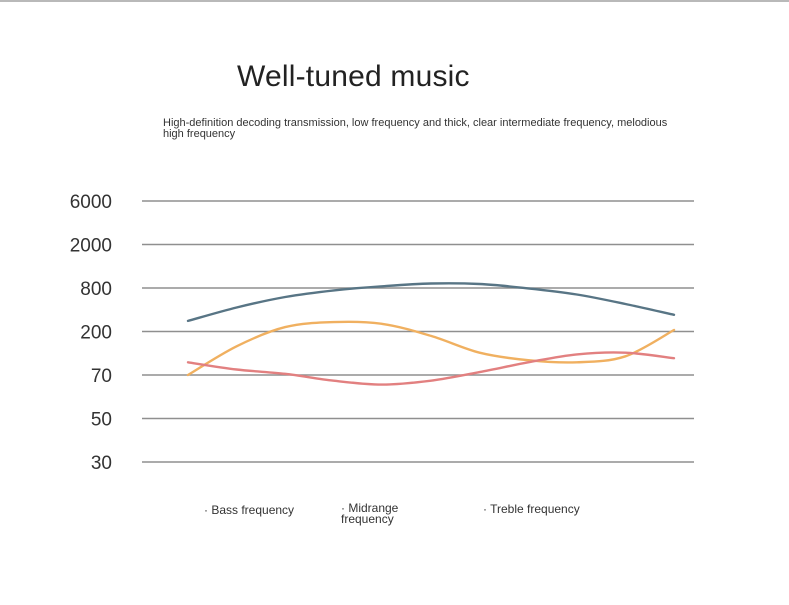  I want to click on midrange-frequency-line, so click(431, 348).